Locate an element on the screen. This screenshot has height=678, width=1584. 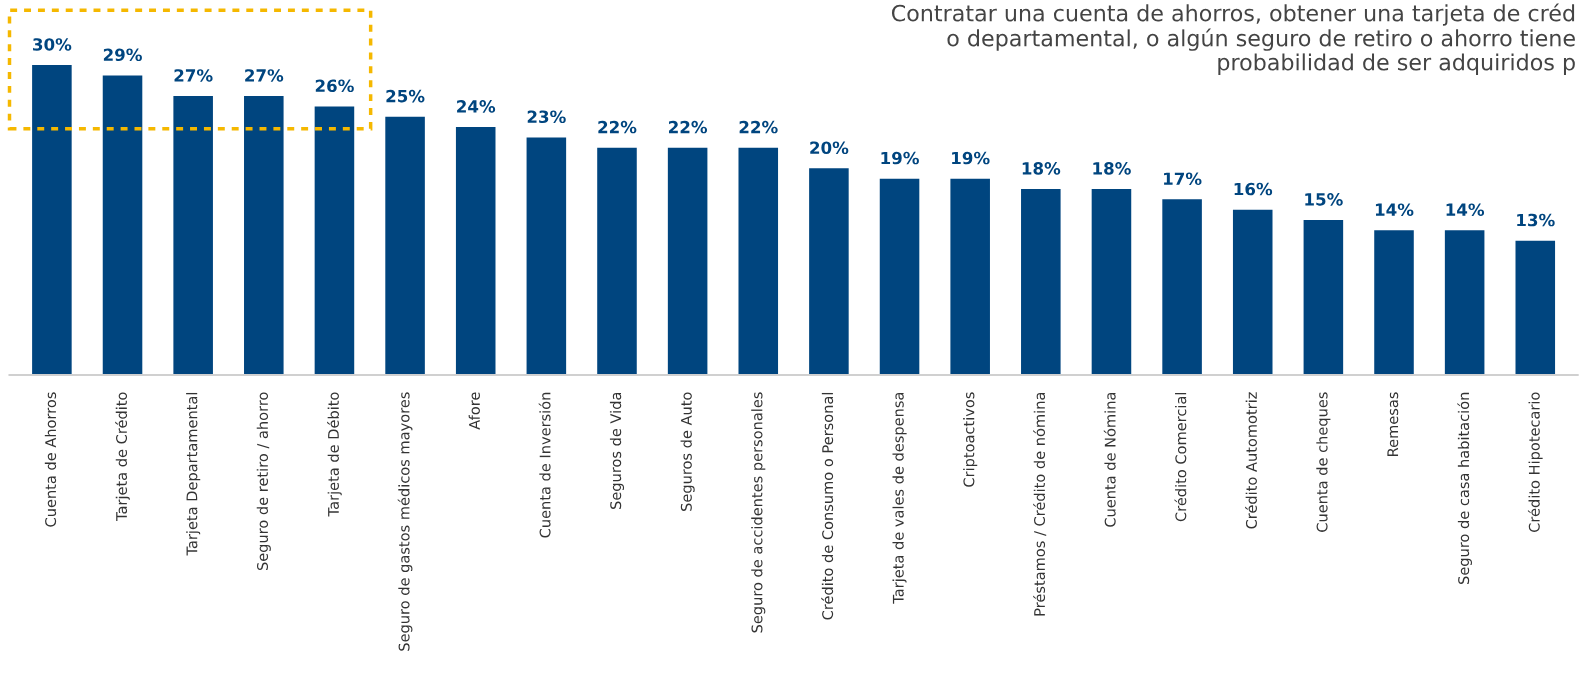
x-tick-label: Afore is located at coordinates (474, 411).